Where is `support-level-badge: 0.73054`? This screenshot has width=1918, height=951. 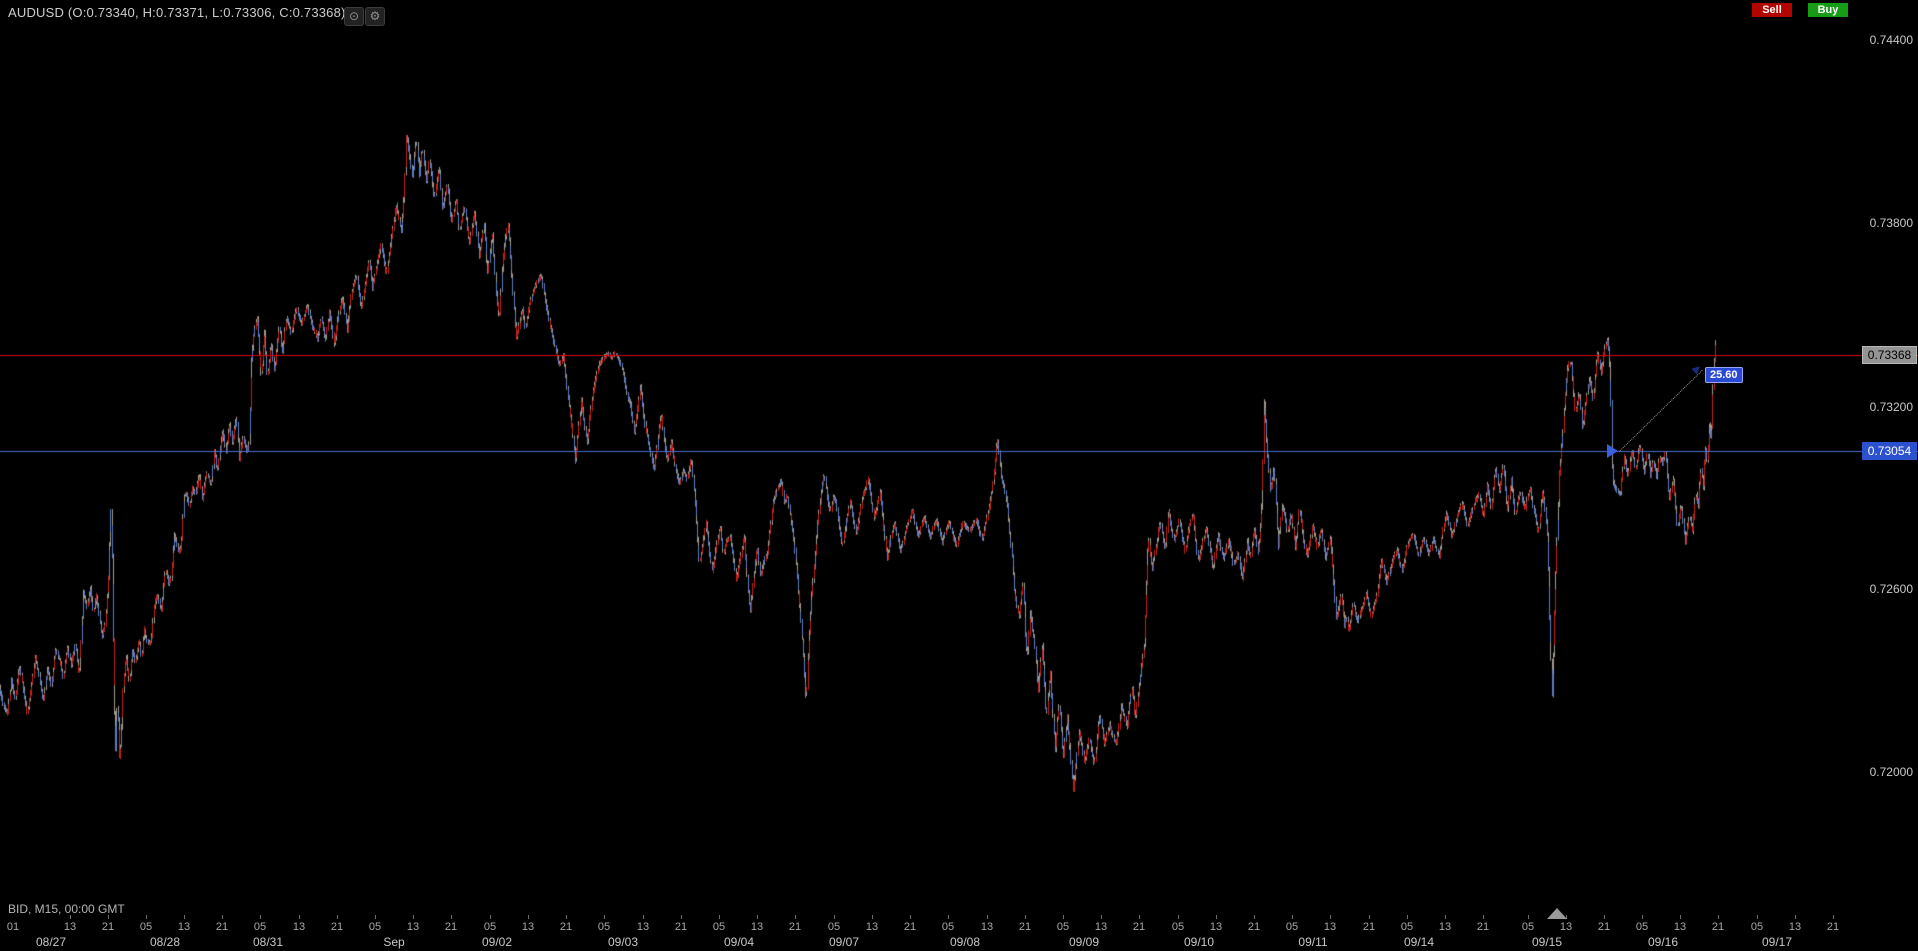
support-level-badge: 0.73054 is located at coordinates (1889, 450).